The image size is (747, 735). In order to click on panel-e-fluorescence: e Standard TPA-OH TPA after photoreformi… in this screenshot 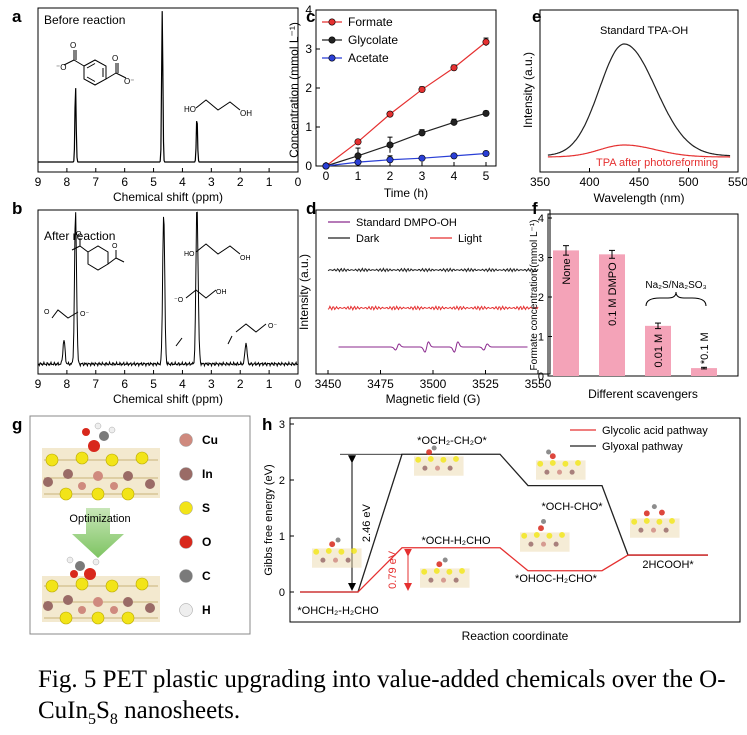, I will do `click(634, 106)`.